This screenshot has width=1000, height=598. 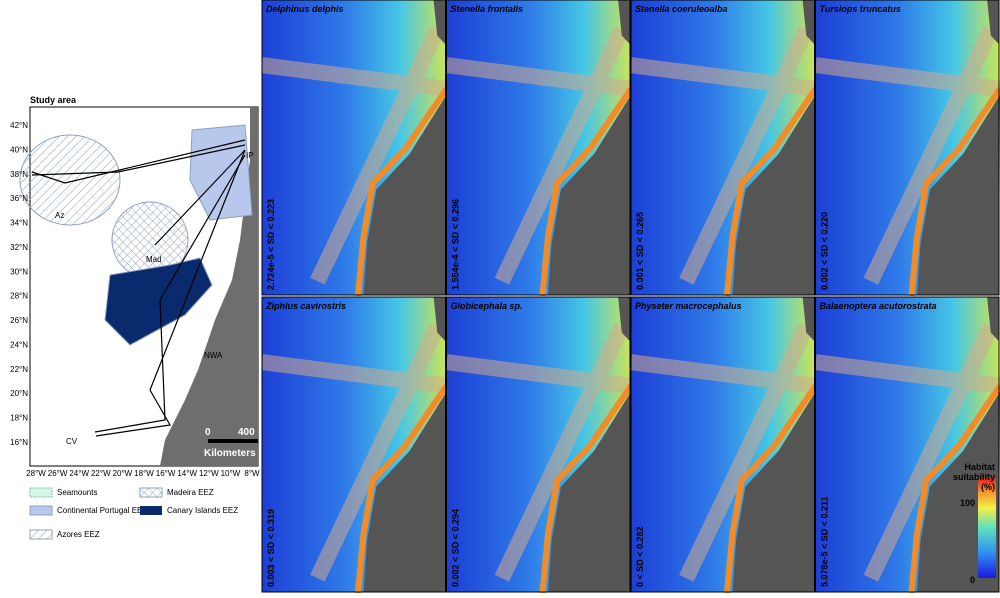 I want to click on legend-label: Seamounts, so click(x=77, y=492).